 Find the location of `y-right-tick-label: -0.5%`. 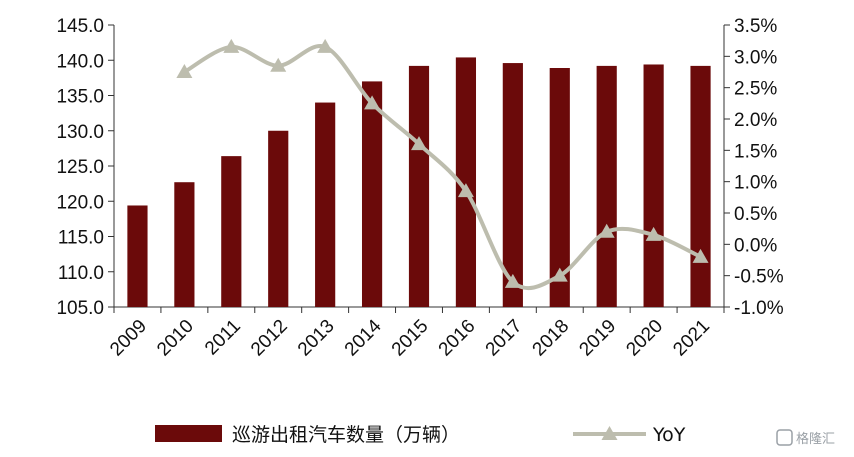

y-right-tick-label: -0.5% is located at coordinates (759, 277).